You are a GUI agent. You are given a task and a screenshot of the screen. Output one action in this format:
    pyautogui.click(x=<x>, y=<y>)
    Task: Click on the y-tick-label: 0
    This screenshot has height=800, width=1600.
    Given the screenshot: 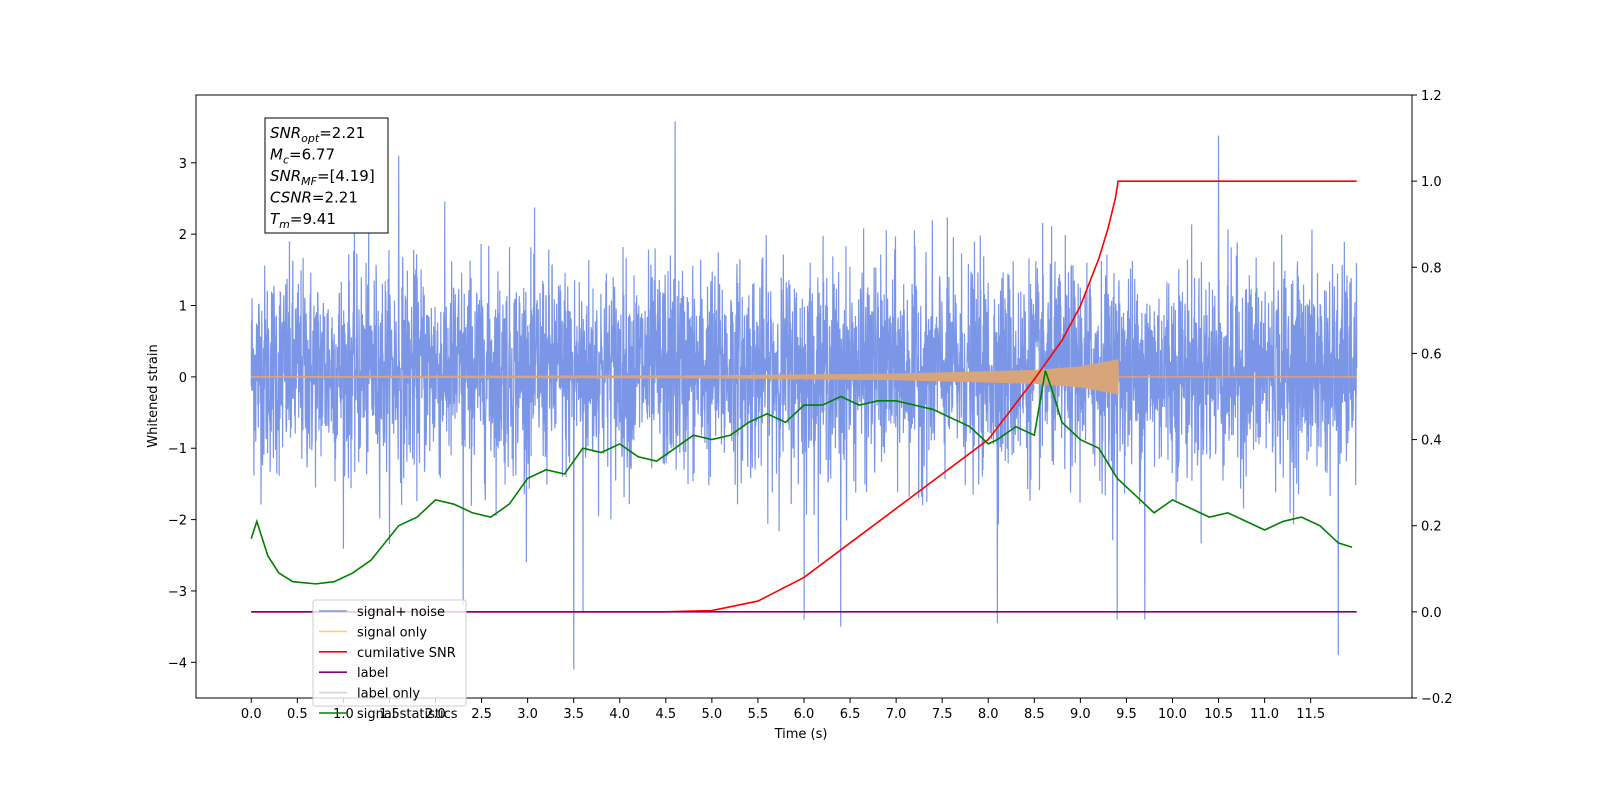 What is the action you would take?
    pyautogui.click(x=183, y=378)
    